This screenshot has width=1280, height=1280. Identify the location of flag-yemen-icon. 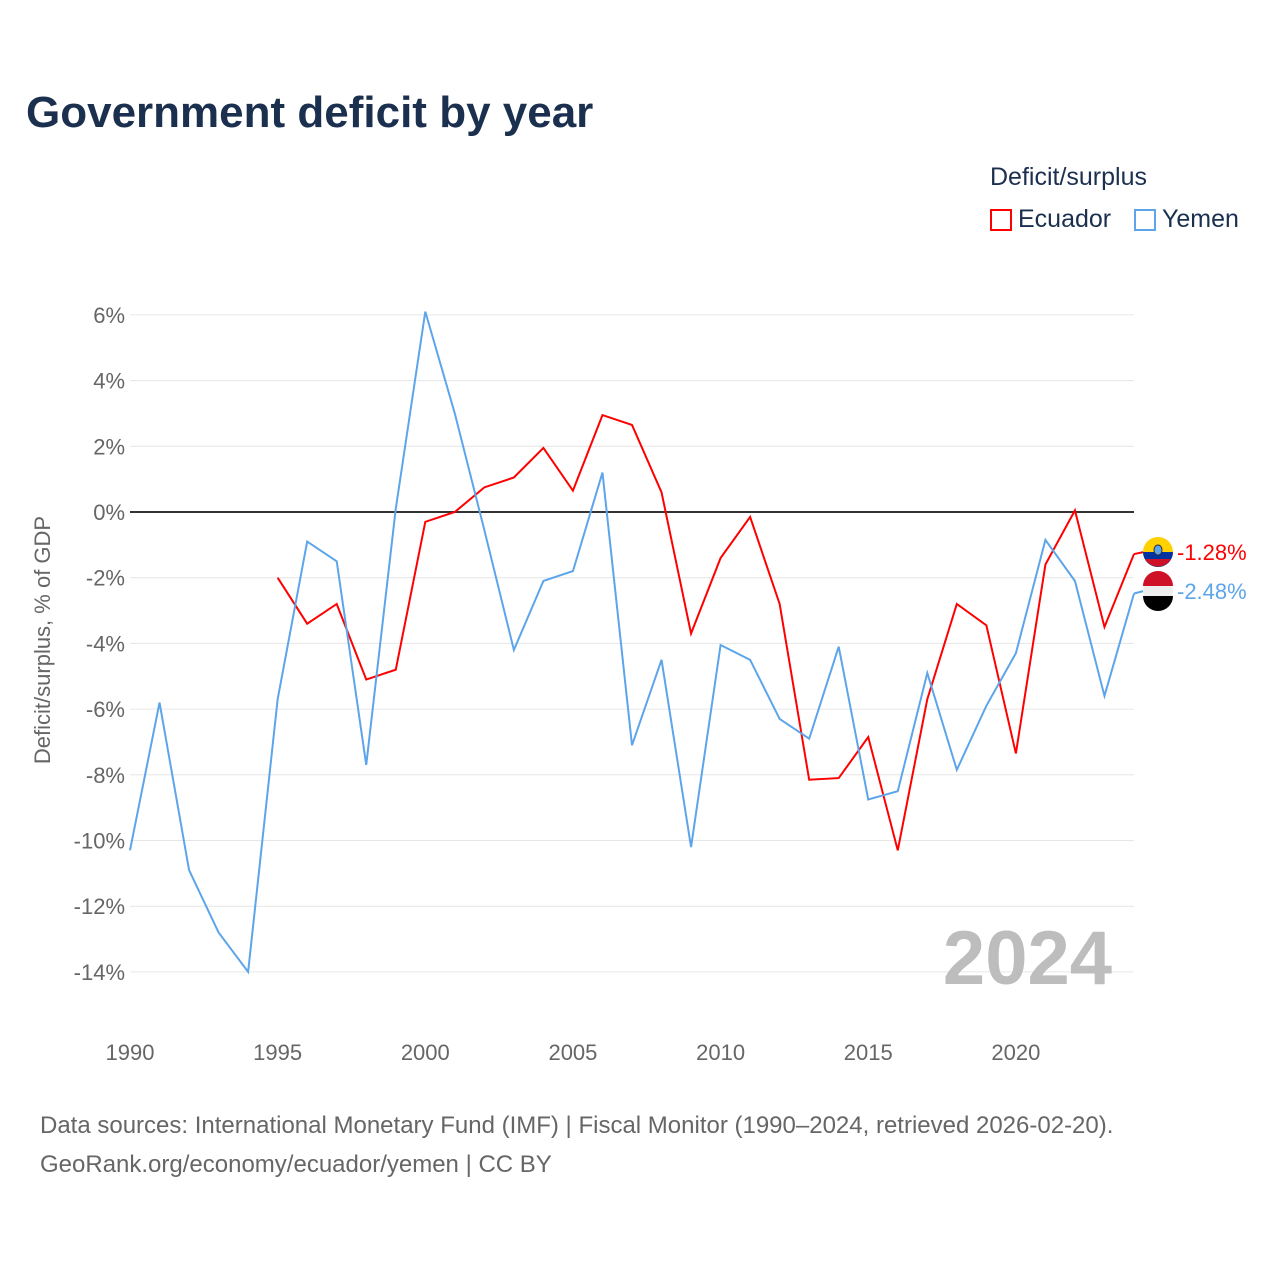
(1158, 591).